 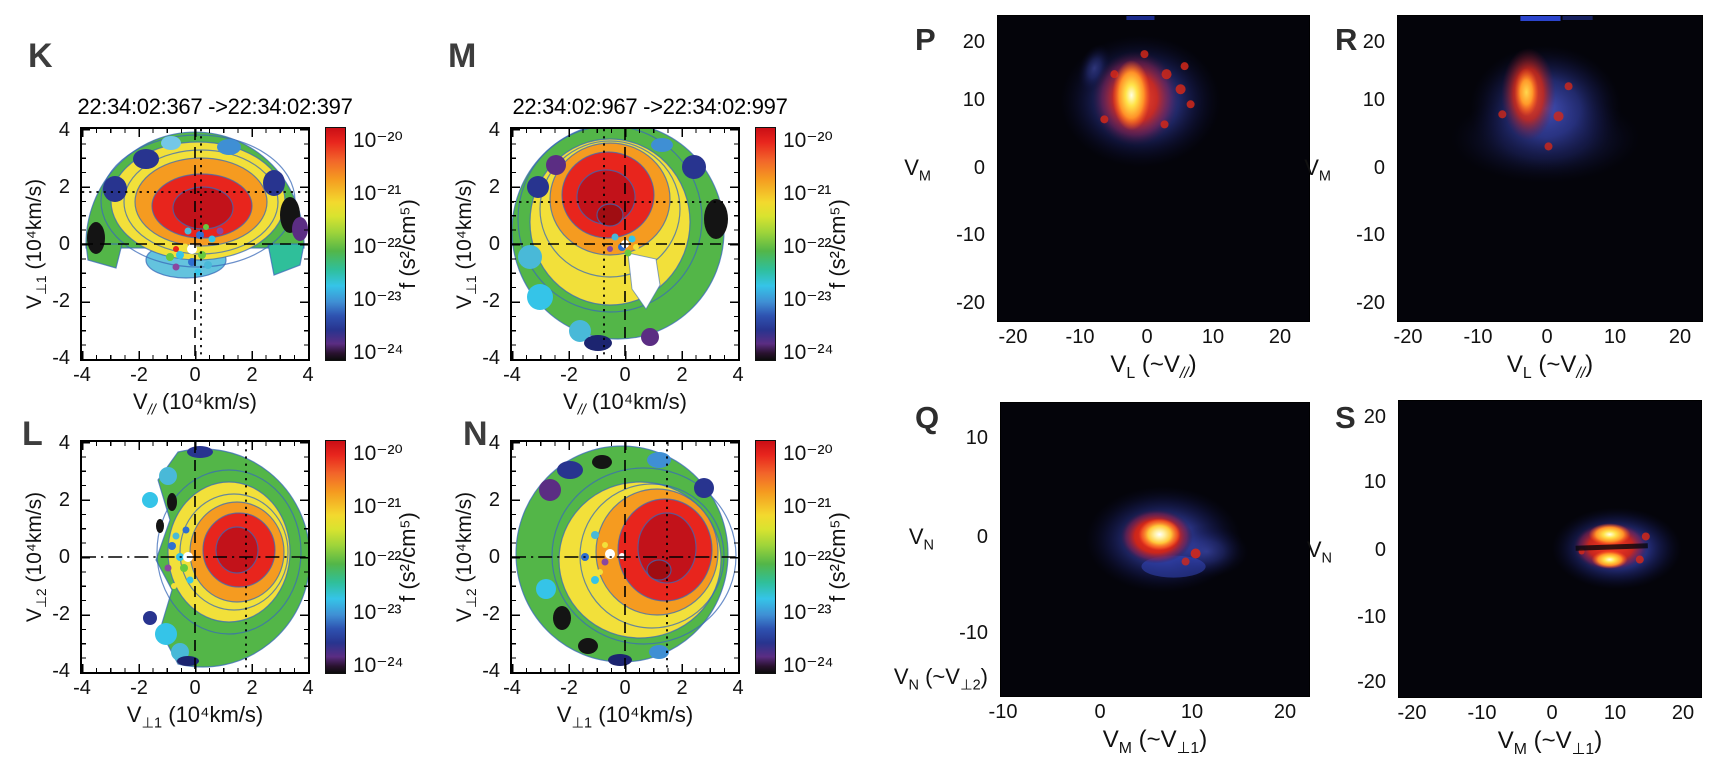 What do you see at coordinates (61, 614) in the screenshot?
I see `y-tick-label: -2` at bounding box center [61, 614].